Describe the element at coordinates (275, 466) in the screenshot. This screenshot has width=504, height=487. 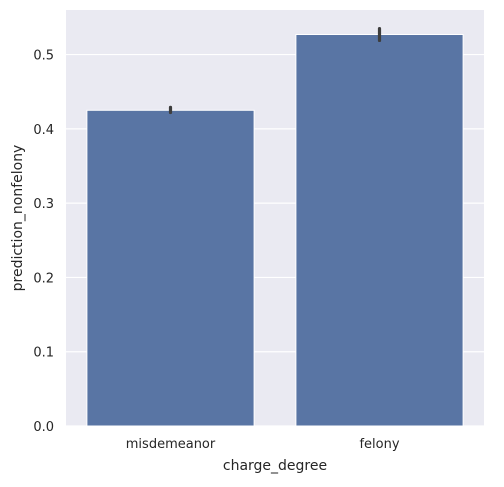
I see `x-axis-label: charge_degree` at that location.